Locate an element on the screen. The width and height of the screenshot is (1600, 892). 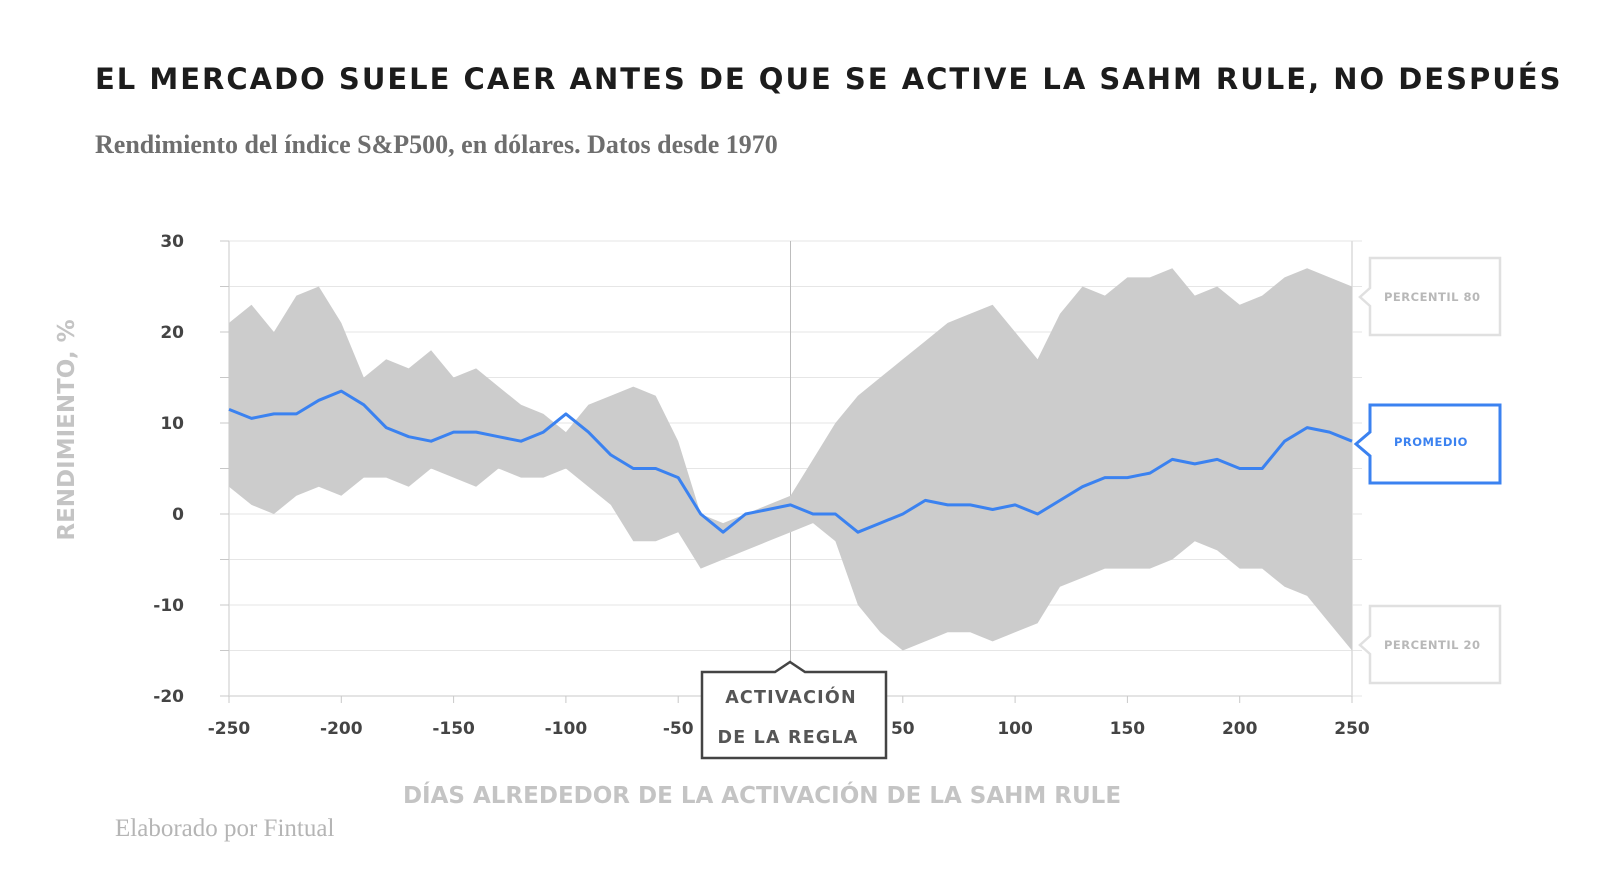
callout-p80: PERCENTIL 80 is located at coordinates (1430, 296).